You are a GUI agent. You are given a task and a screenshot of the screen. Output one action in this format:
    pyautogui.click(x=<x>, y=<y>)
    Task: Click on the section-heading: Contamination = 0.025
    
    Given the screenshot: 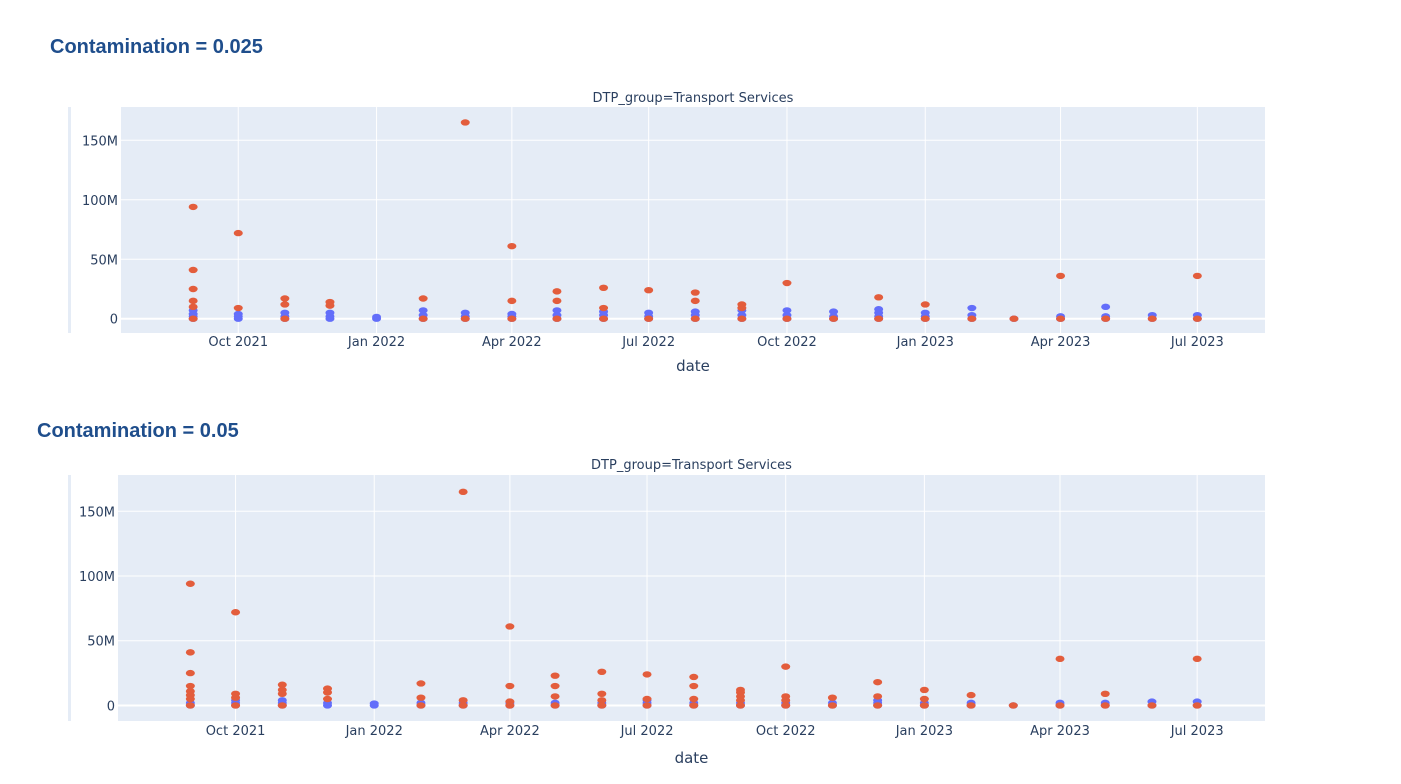 What is the action you would take?
    pyautogui.click(x=156, y=47)
    